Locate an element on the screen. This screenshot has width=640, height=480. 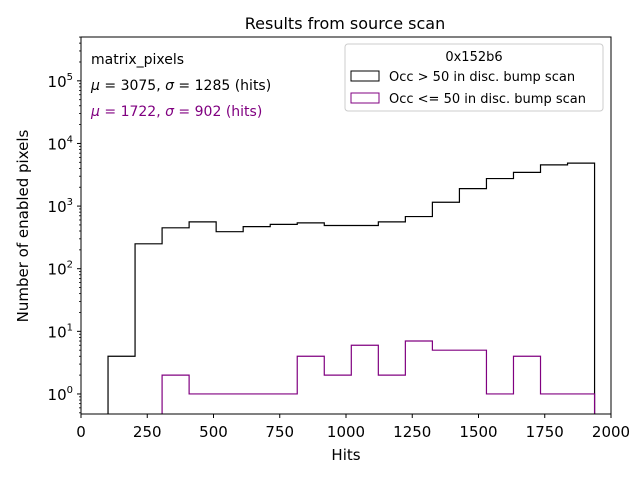
legend-label-occ-le-50: Occ <= 50 in disc. bump scan is located at coordinates (487, 99).